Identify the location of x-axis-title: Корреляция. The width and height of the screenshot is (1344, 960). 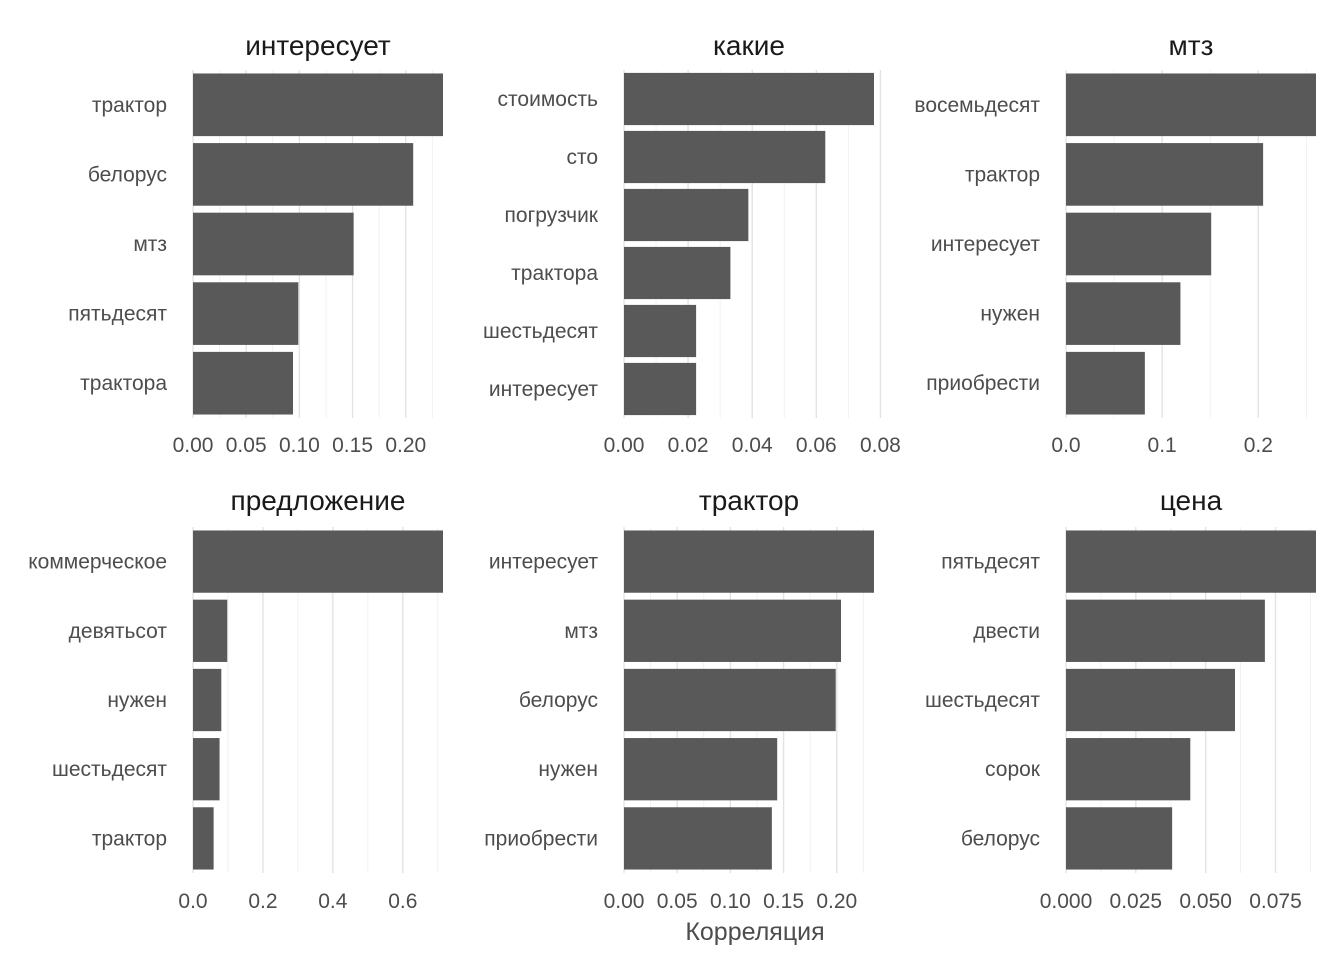
(754, 932).